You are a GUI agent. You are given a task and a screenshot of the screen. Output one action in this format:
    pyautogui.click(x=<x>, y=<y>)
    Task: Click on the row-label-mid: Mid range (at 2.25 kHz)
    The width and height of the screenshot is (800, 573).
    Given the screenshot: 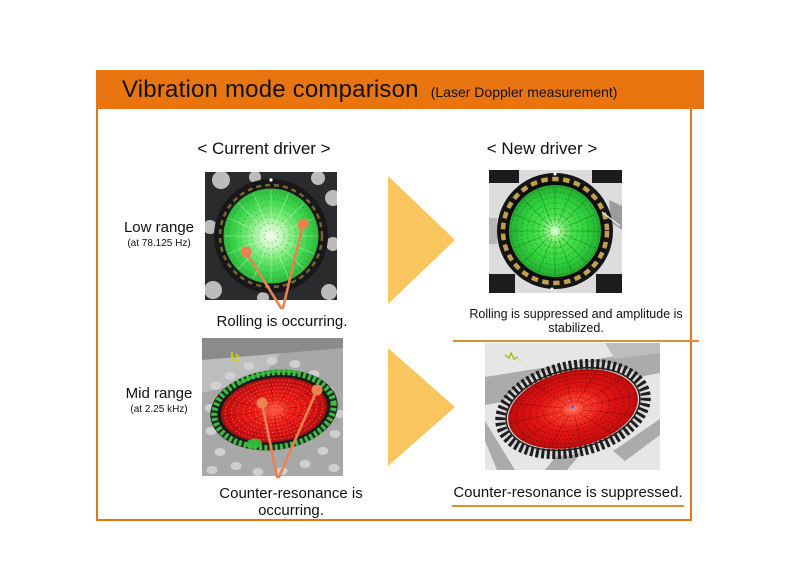 What is the action you would take?
    pyautogui.click(x=159, y=400)
    